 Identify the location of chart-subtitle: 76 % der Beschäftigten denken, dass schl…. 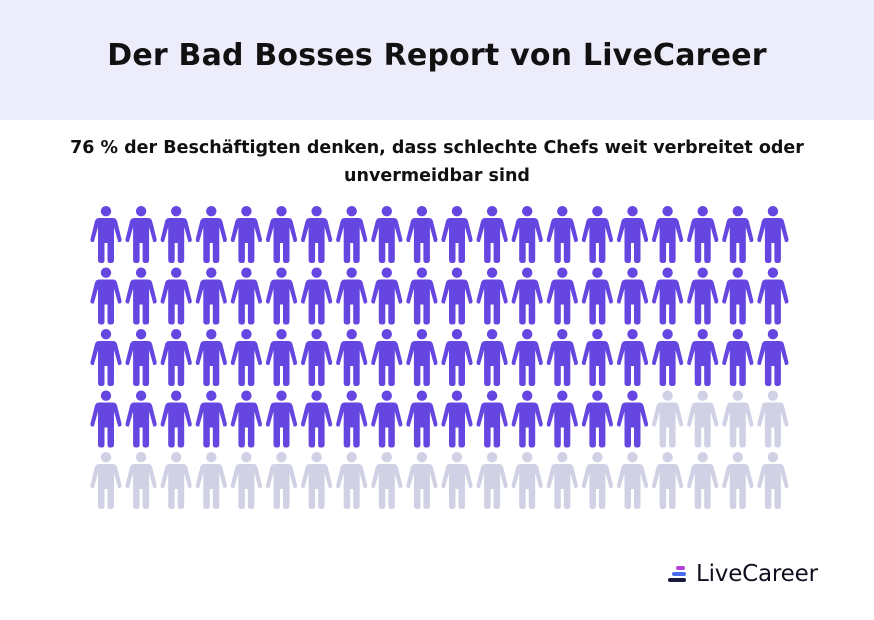
(437, 162).